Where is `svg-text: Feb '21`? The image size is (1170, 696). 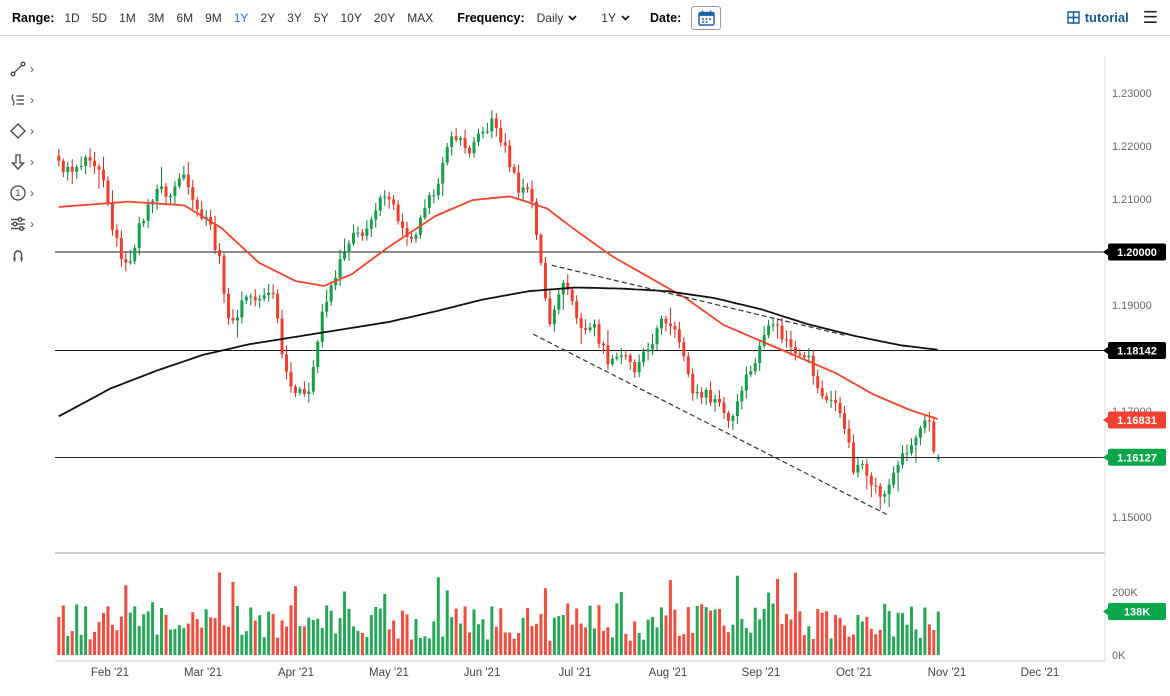
svg-text: Feb '21 is located at coordinates (110, 673).